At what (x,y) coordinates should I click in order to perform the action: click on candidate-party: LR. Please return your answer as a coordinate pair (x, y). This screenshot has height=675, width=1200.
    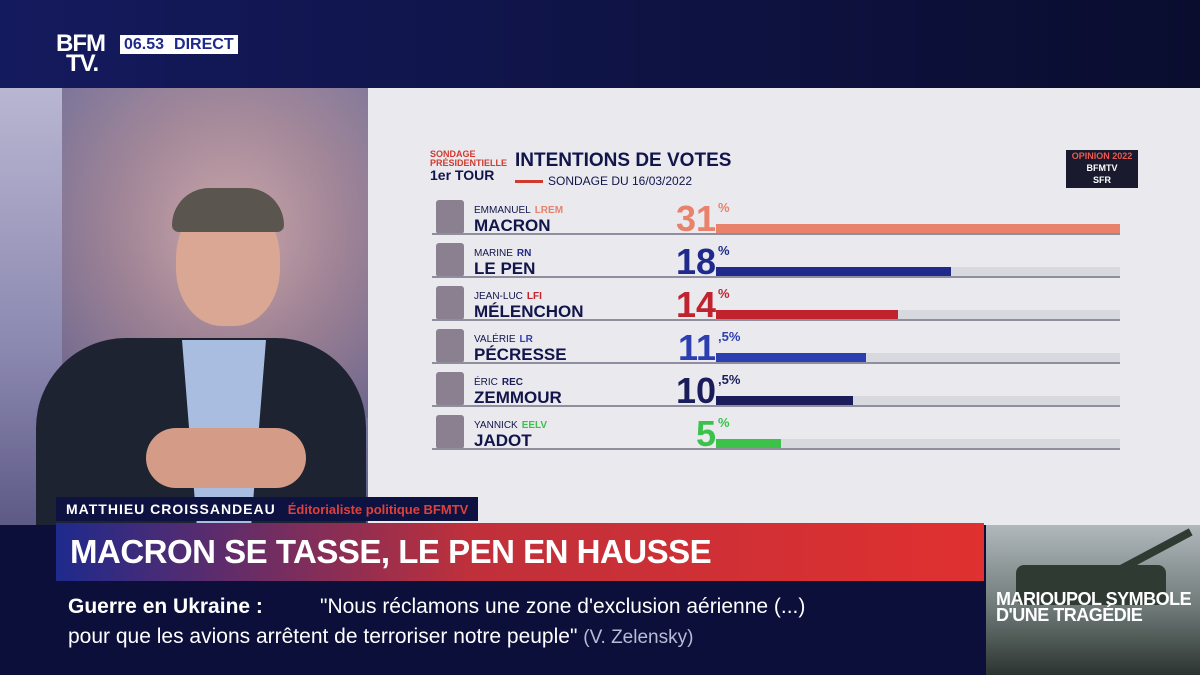
    Looking at the image, I should click on (526, 339).